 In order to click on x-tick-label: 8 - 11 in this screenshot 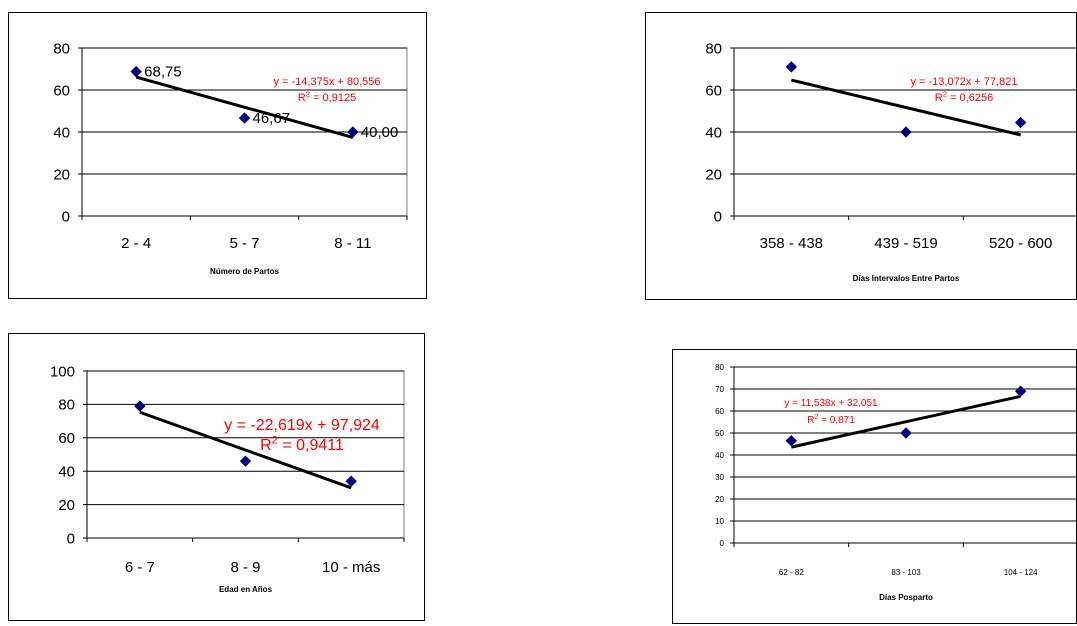, I will do `click(352, 243)`.